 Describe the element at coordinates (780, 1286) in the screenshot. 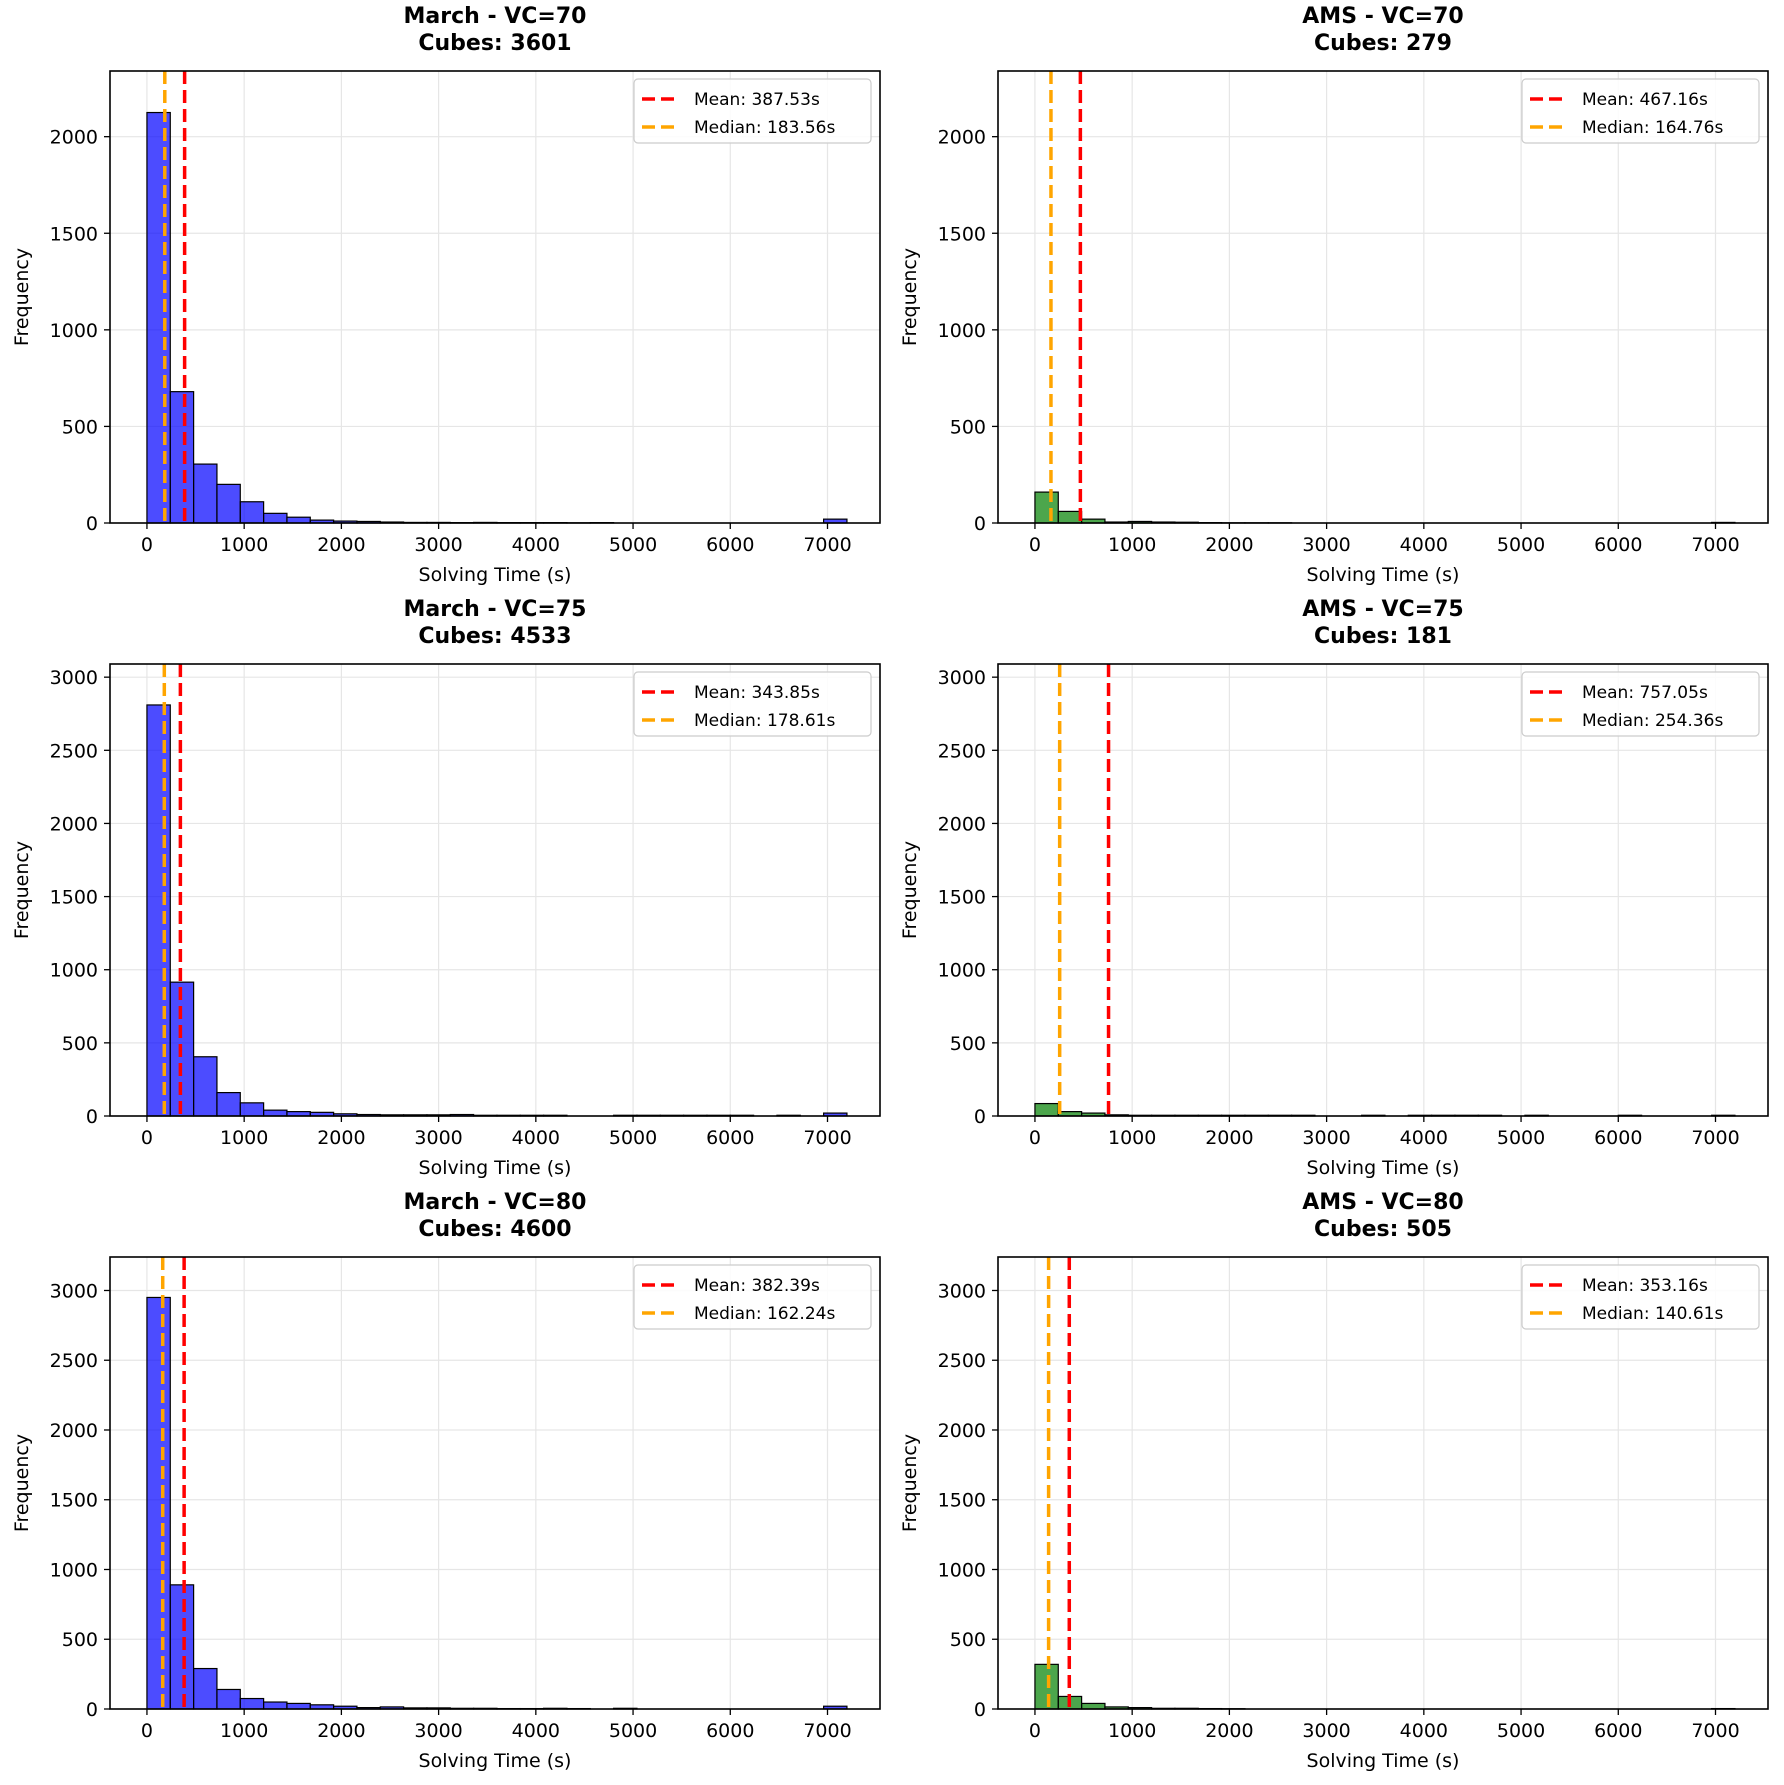

I see `legend-mean-value: 382.39` at that location.